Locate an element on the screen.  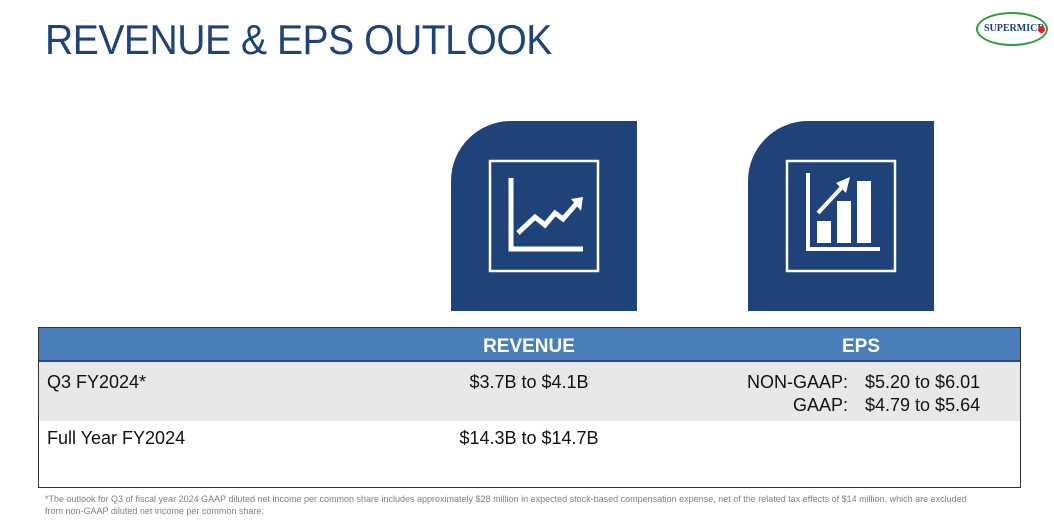
table-row: Full Year FY2024 $14.3B to $14.7B is located at coordinates (529, 438).